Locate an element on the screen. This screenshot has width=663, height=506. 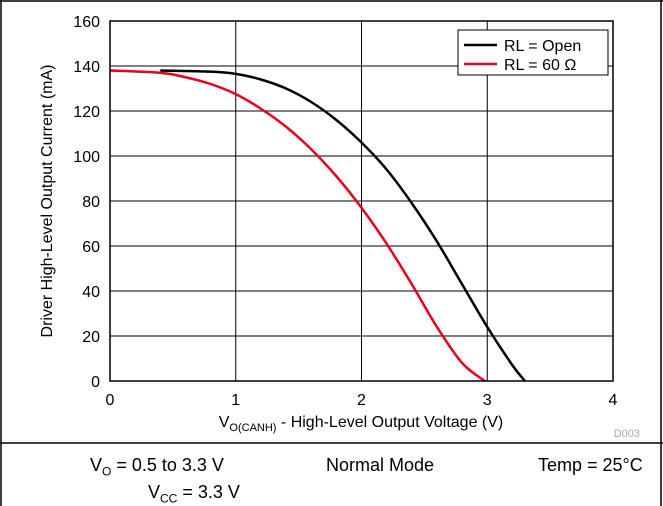
legend: RL = Open RL = 60 Ω is located at coordinates (533, 52).